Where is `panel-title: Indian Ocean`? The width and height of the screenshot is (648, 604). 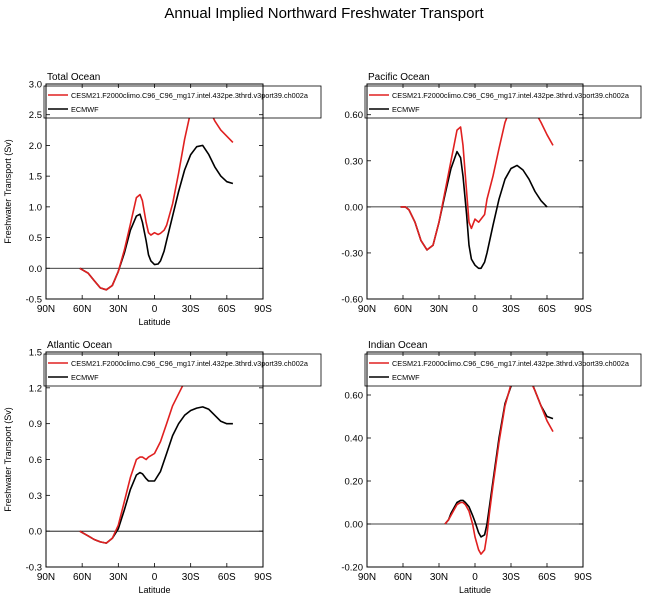 panel-title: Indian Ocean is located at coordinates (398, 345).